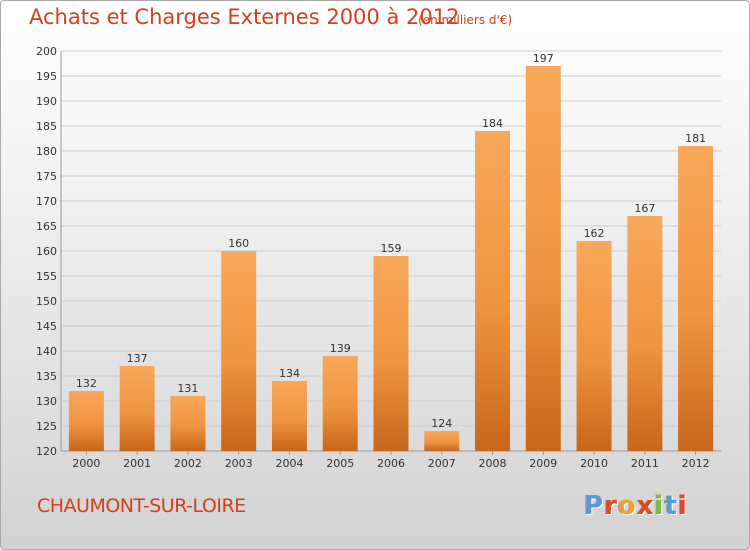 Image resolution: width=750 pixels, height=550 pixels. What do you see at coordinates (141, 506) in the screenshot?
I see `city-name: CHAUMONT-SUR-LOIRE` at bounding box center [141, 506].